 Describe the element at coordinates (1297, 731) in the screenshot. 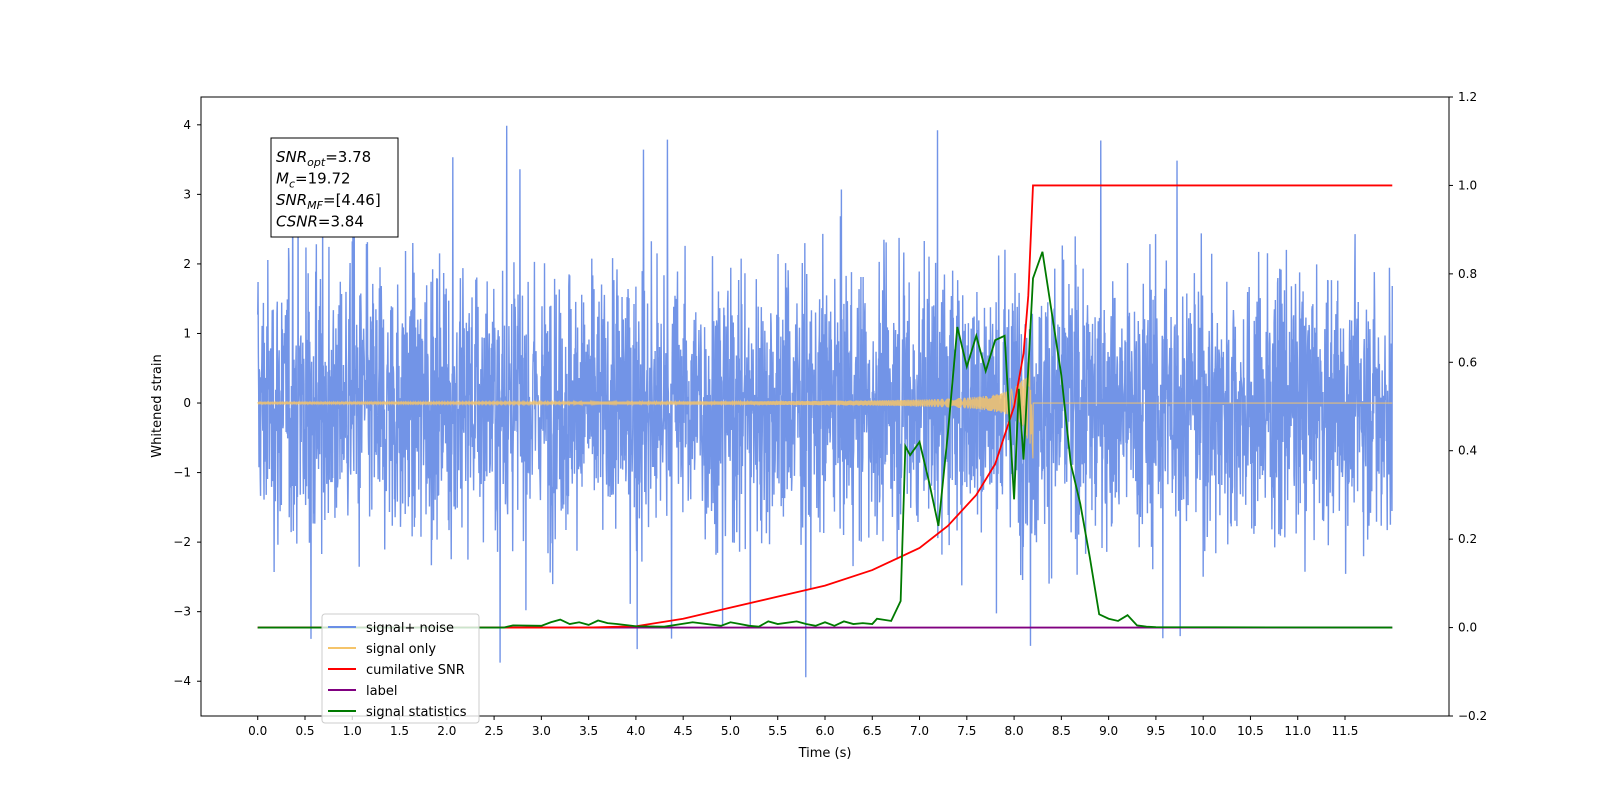

I see `x-tick-label: 11.0` at that location.